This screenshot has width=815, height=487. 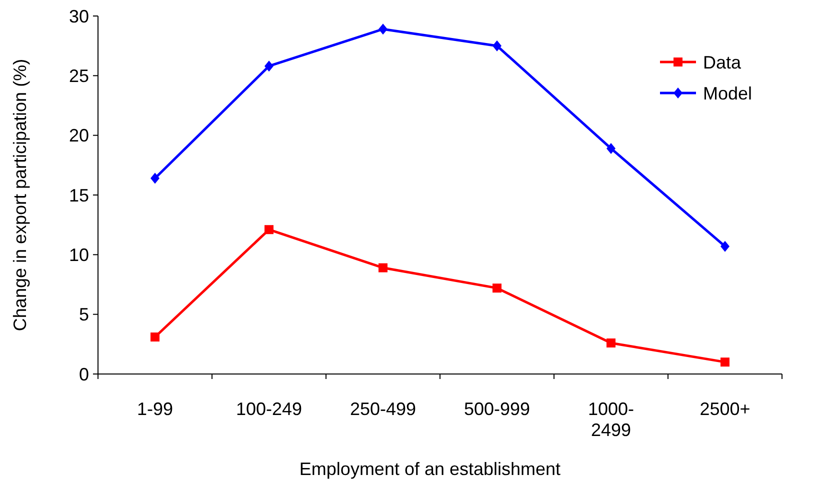 What do you see at coordinates (83, 314) in the screenshot?
I see `y-tick-label: 5` at bounding box center [83, 314].